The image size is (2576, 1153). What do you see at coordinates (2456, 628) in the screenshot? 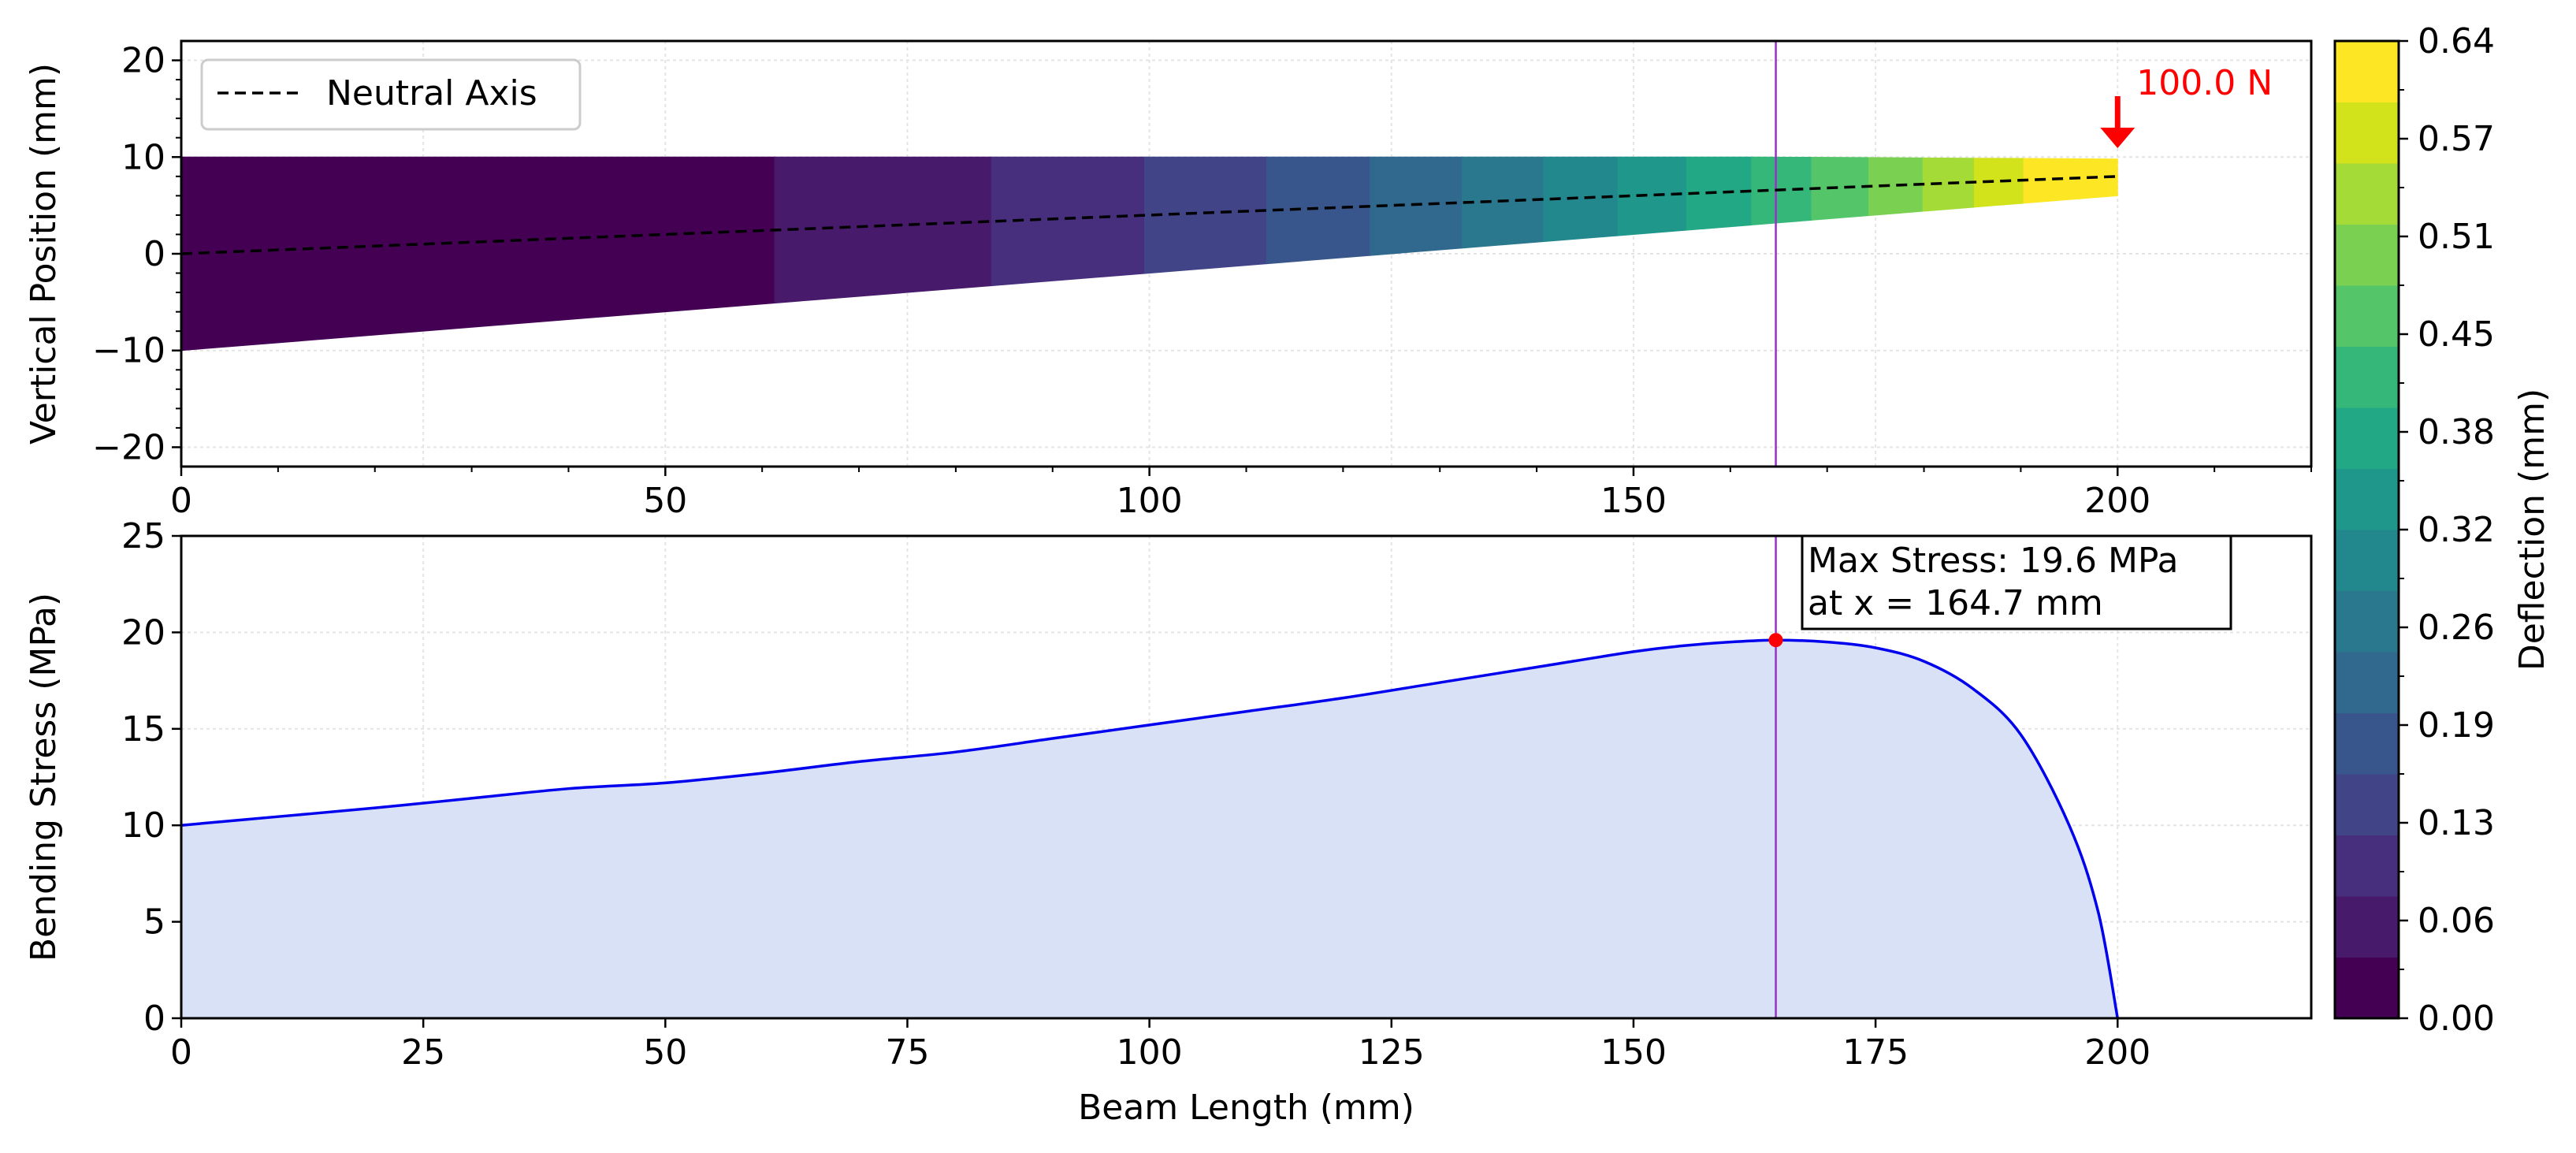
I see `colorbar-tick-label: 0.26` at bounding box center [2456, 628].